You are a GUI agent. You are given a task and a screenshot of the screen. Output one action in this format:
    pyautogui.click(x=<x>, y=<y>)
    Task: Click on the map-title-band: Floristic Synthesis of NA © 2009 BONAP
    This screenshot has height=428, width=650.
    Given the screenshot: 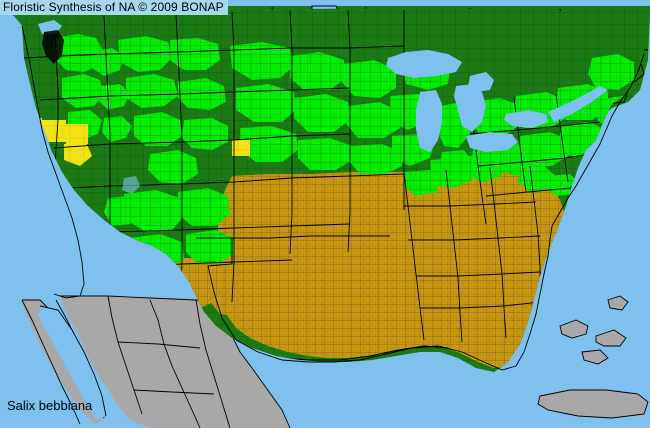 What is the action you would take?
    pyautogui.click(x=114, y=7)
    